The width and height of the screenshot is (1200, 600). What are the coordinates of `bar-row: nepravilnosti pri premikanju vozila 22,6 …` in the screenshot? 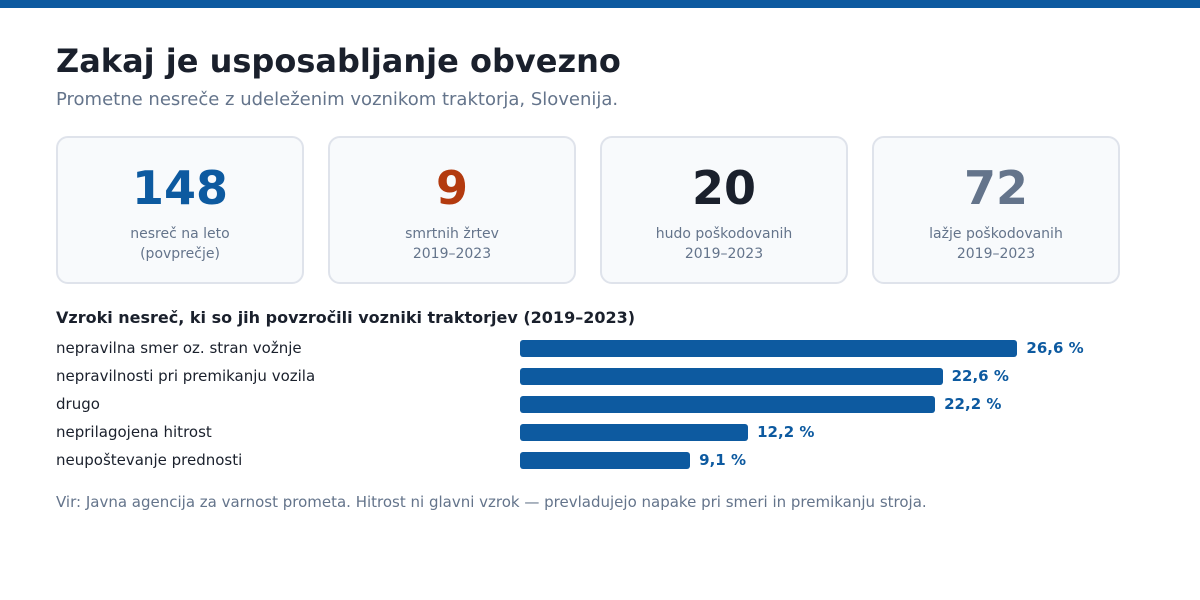 It's located at (600, 376).